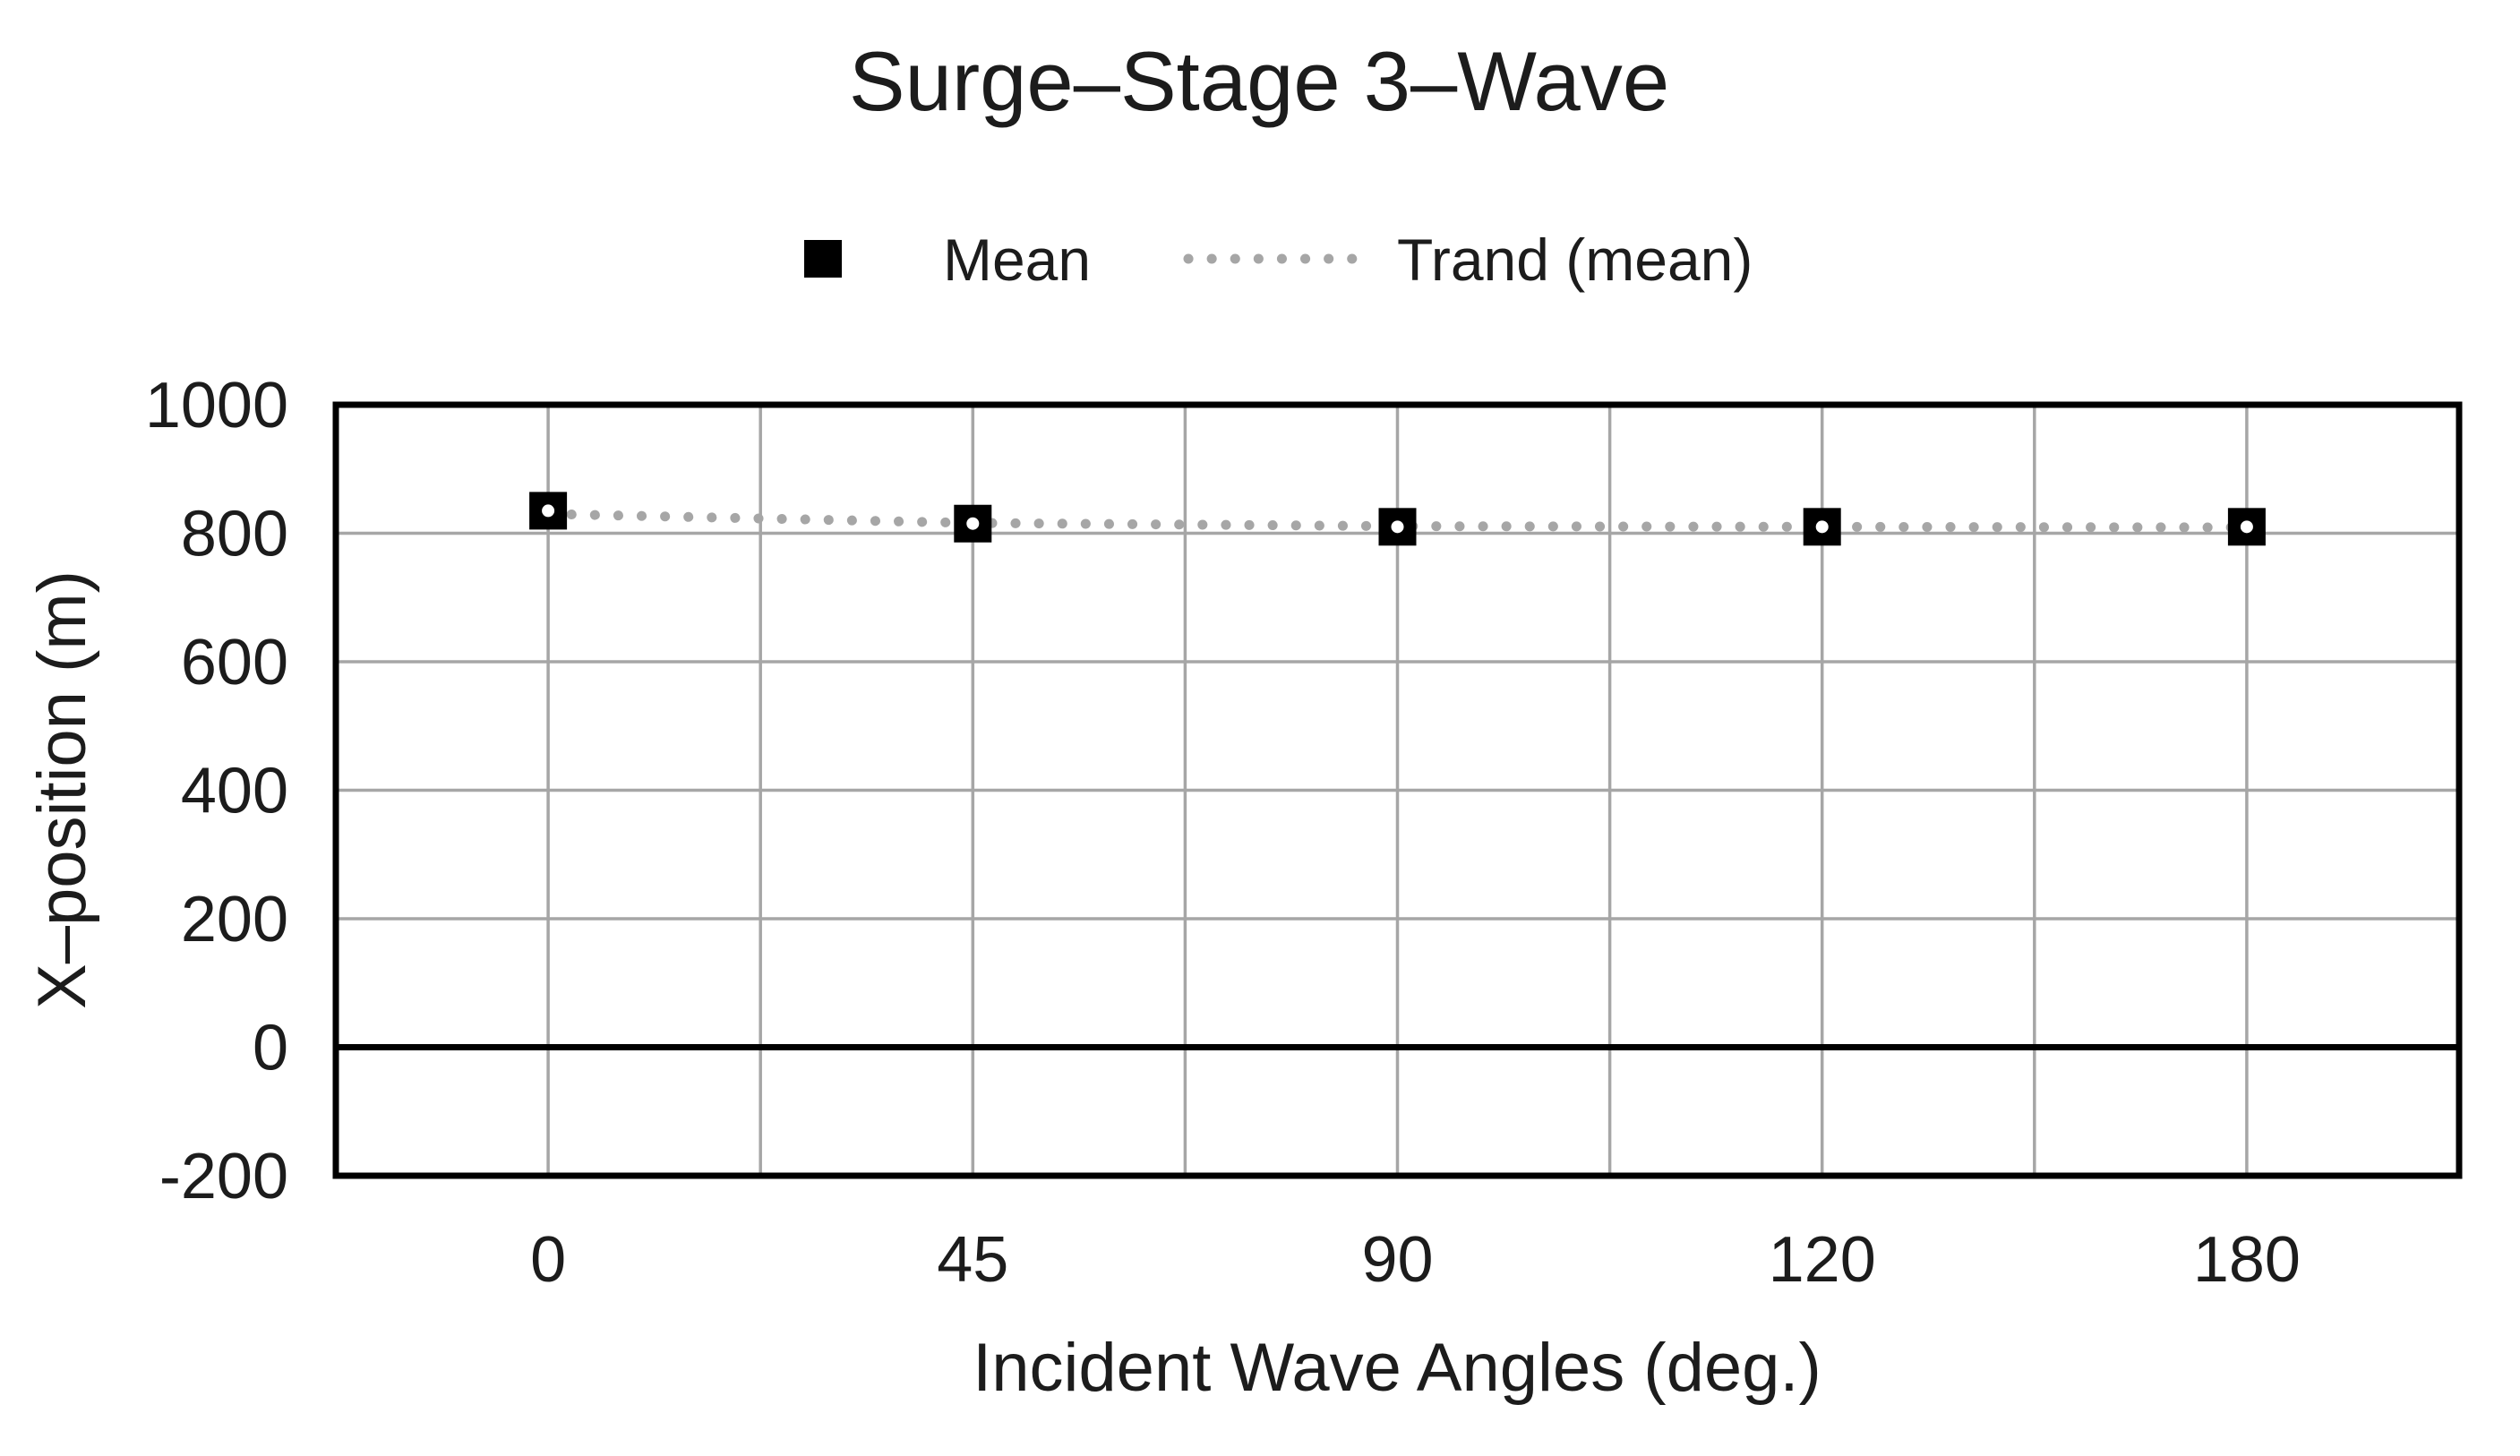 The width and height of the screenshot is (2520, 1456). What do you see at coordinates (235, 791) in the screenshot?
I see `y-tick-label: 400` at bounding box center [235, 791].